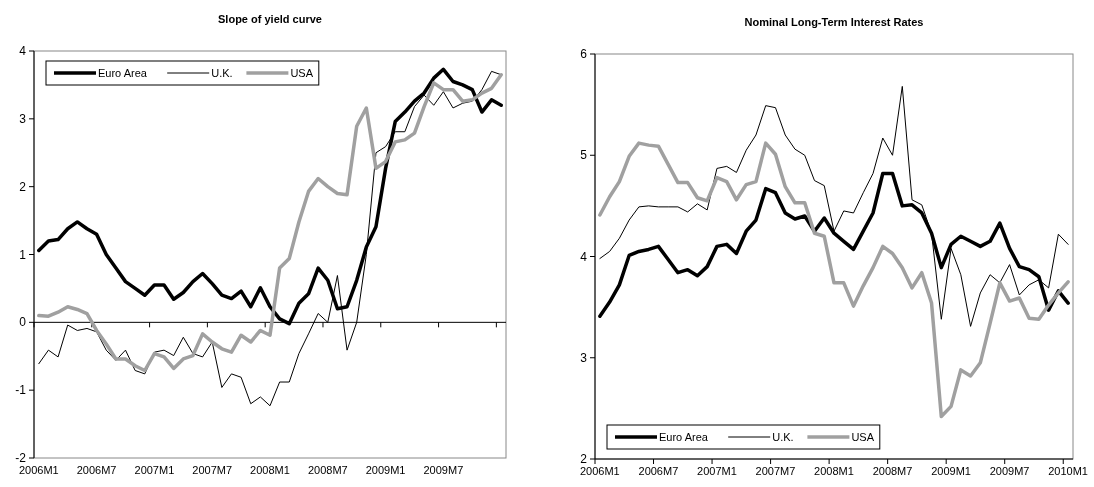 This screenshot has width=1094, height=487. Describe the element at coordinates (584, 155) in the screenshot. I see `y-tick-label: 5` at that location.